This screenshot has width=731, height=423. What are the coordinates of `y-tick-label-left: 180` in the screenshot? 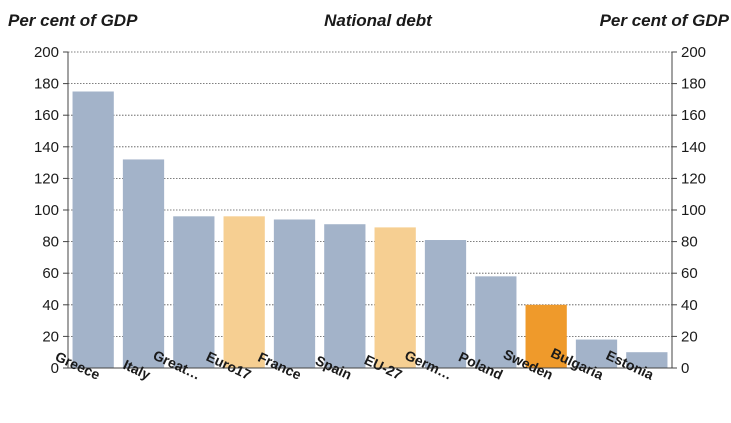 It's located at (46, 84).